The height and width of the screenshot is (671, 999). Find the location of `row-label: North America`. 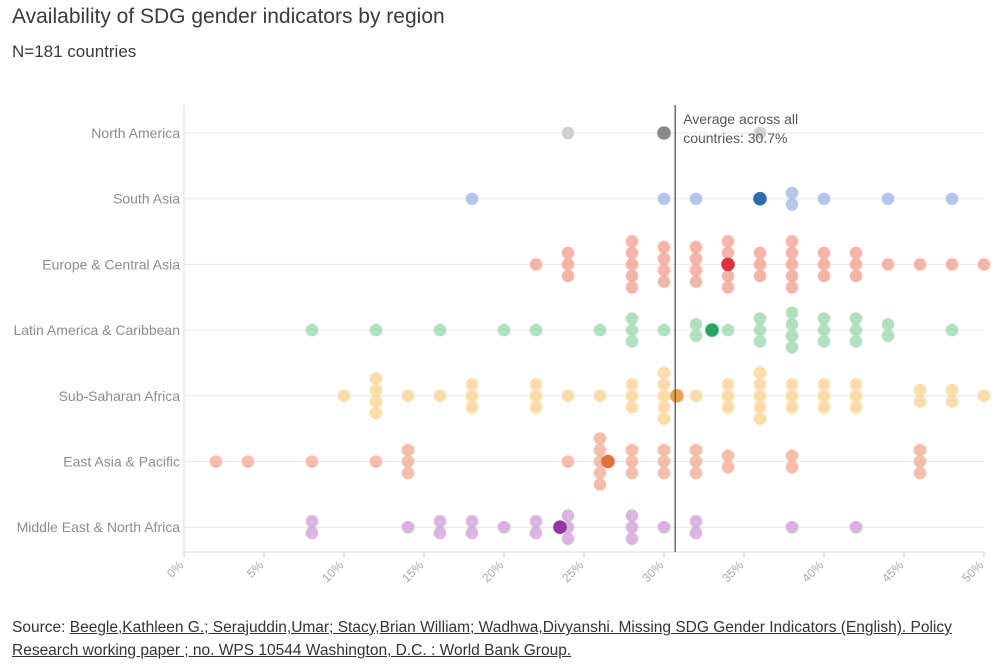

row-label: North America is located at coordinates (135, 133).